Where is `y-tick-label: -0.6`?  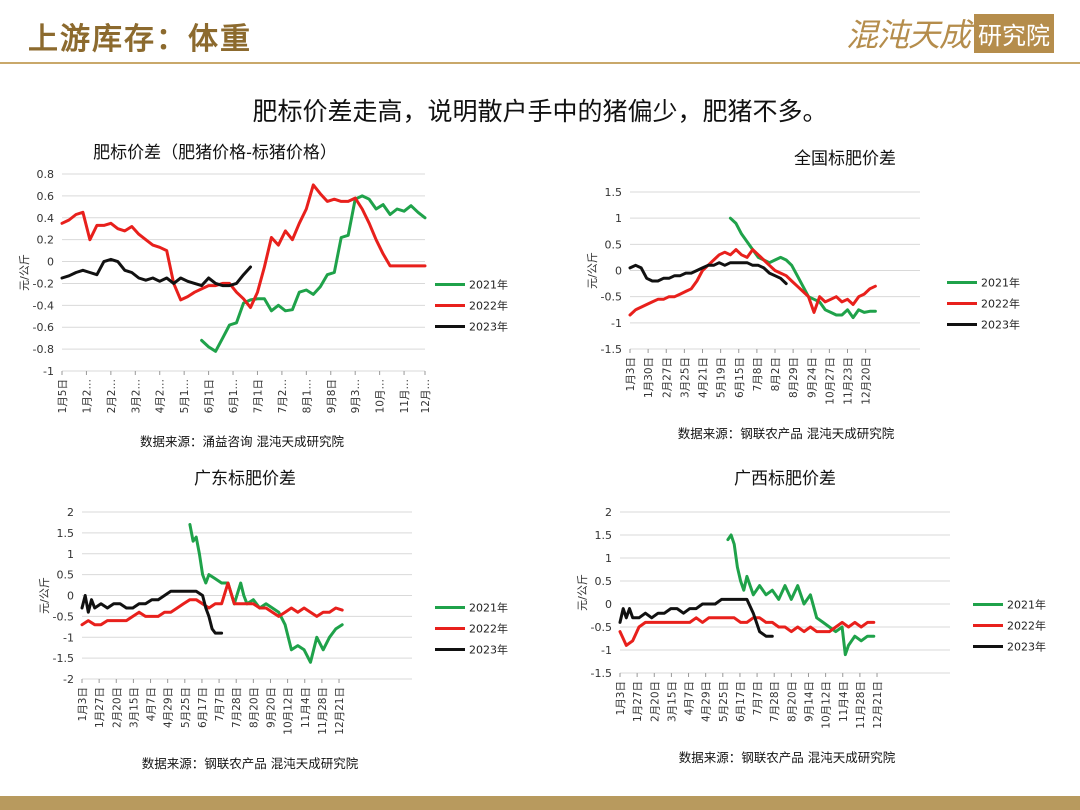
y-tick-label: -0.6 is located at coordinates (43, 327).